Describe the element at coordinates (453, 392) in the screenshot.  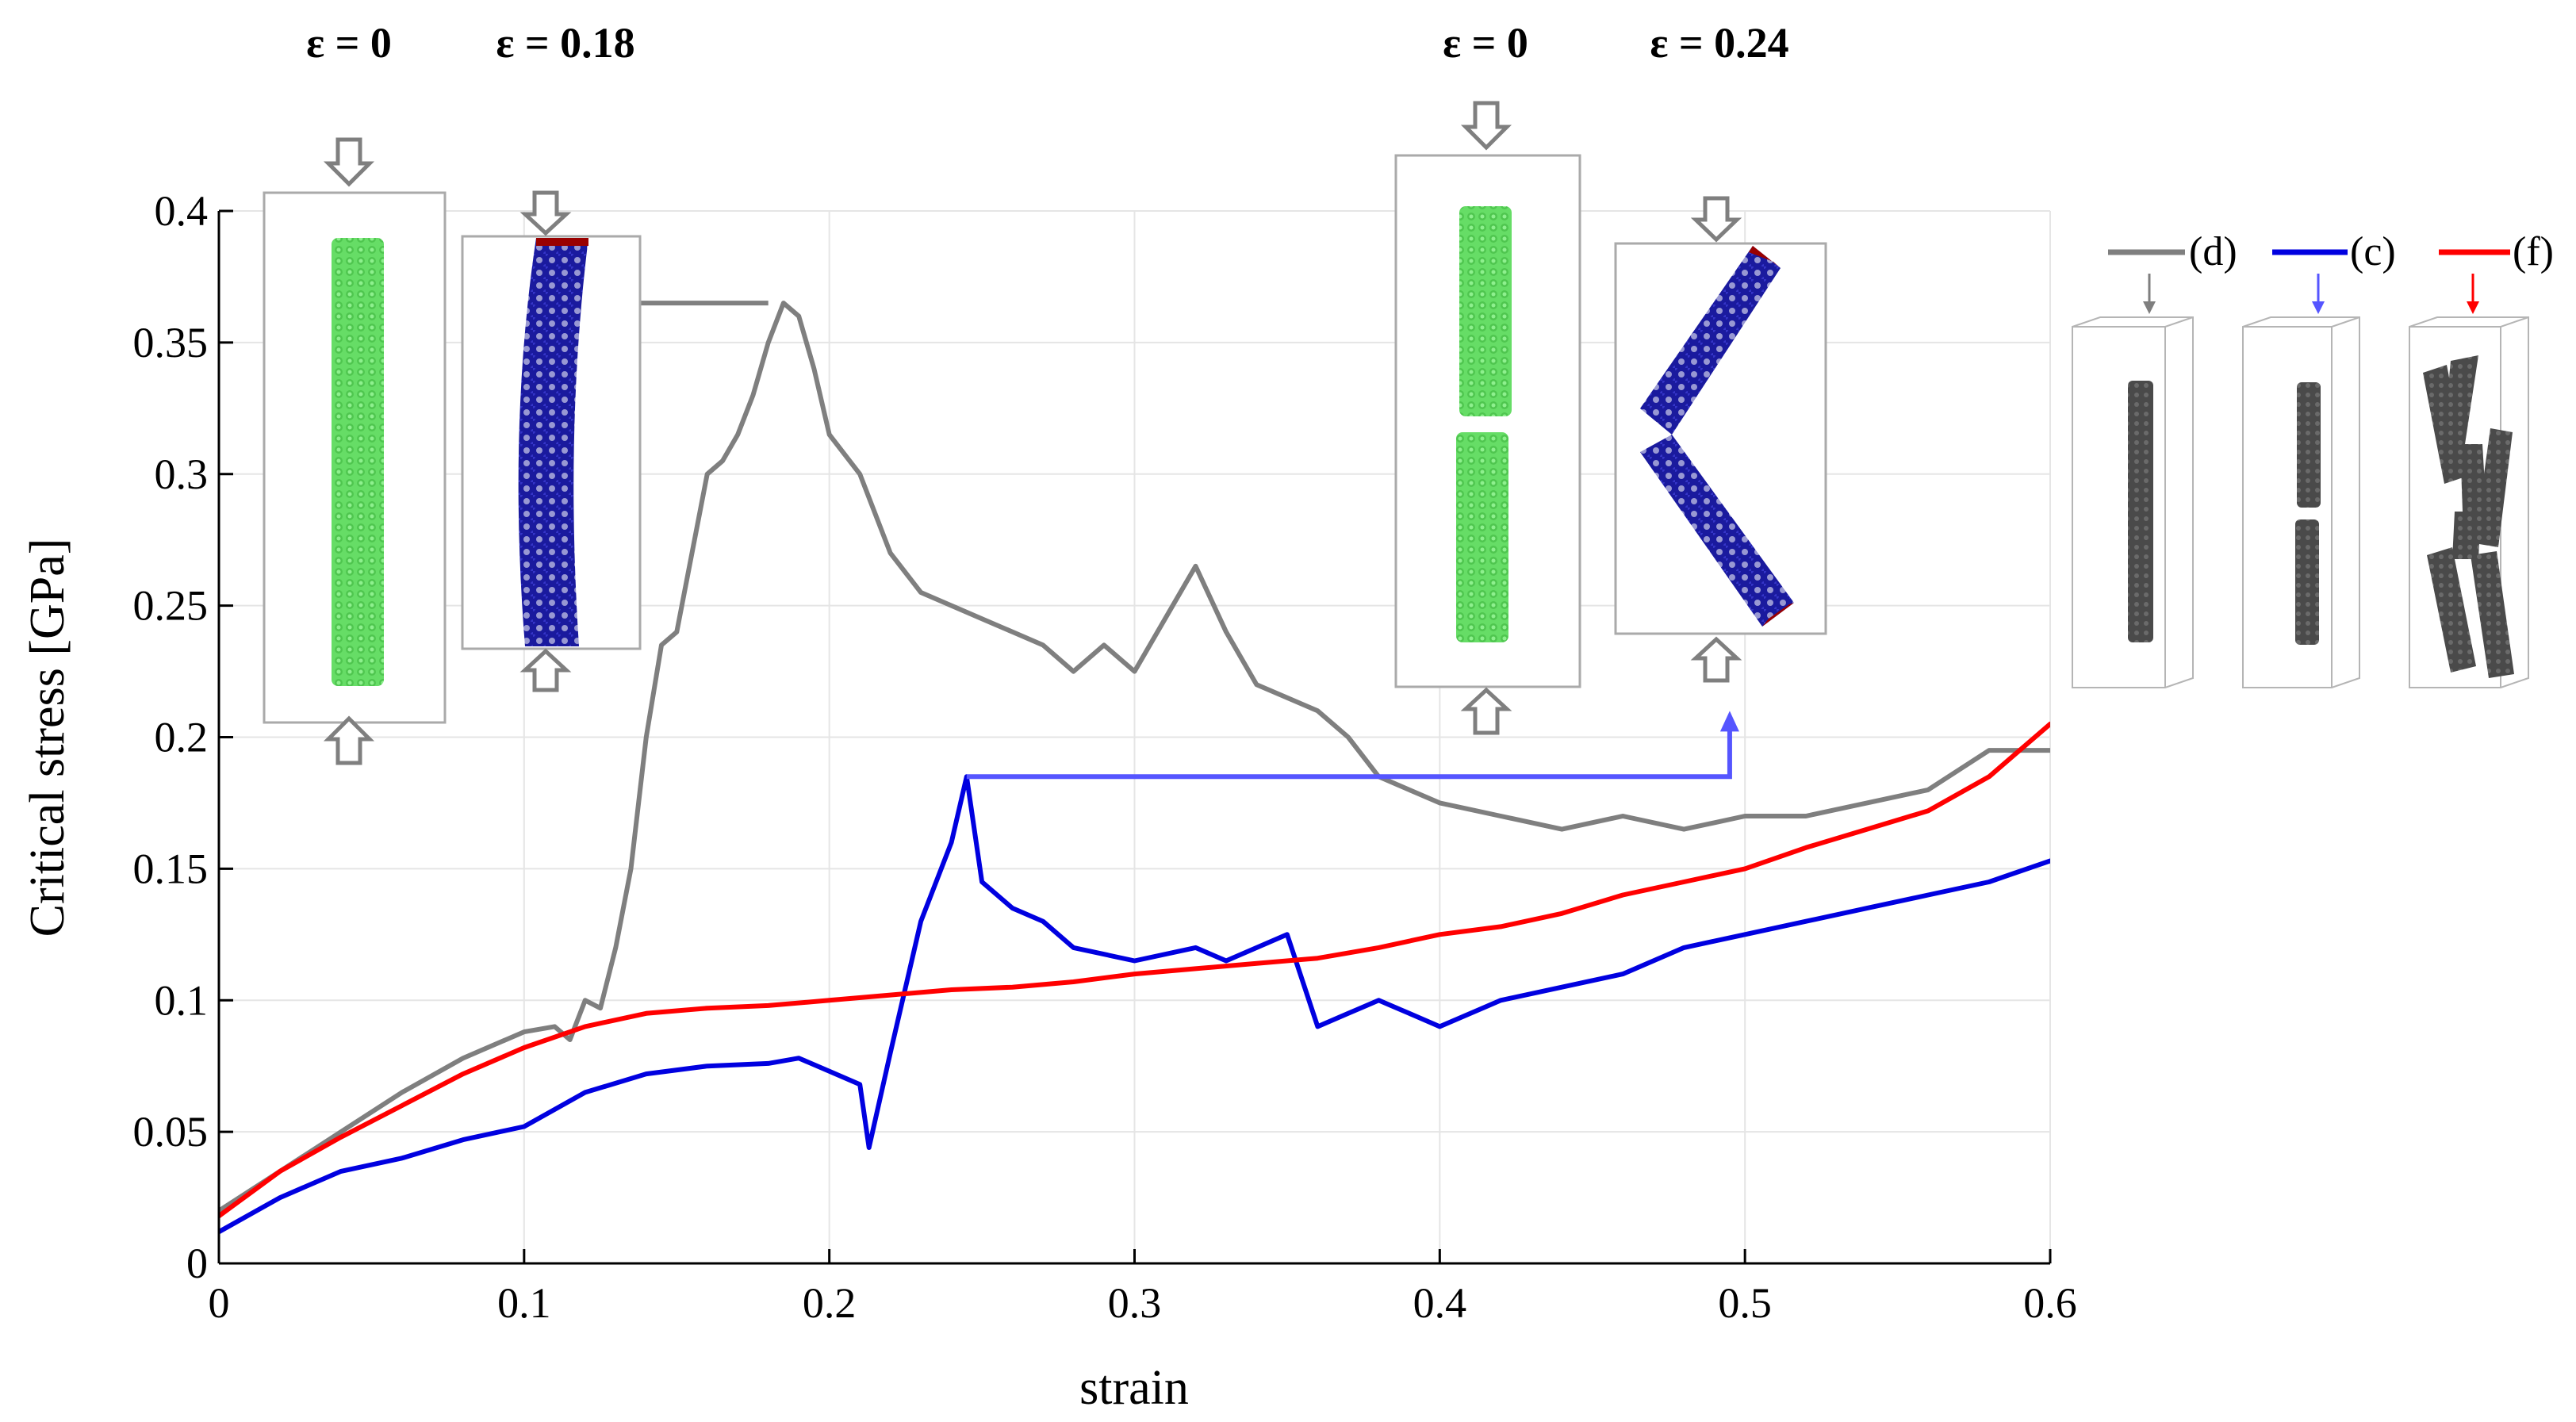
I see `left-inset-group: ε = 0 ε = 0.18` at that location.